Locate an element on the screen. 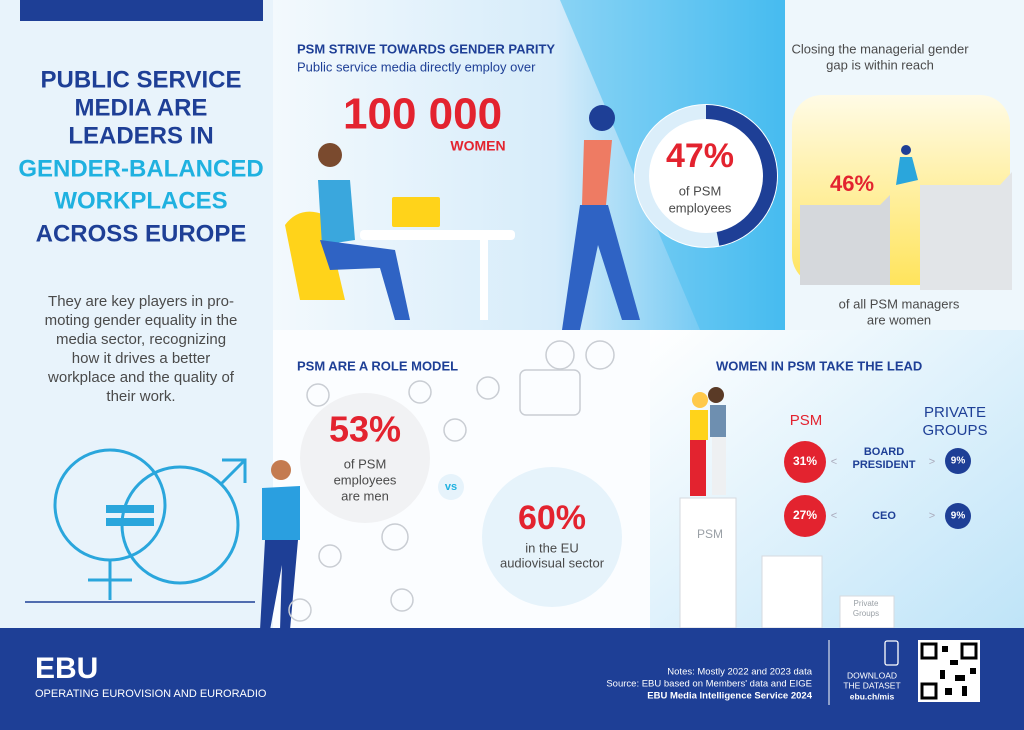 The image size is (1024, 730). managers-caption: are women is located at coordinates (899, 319).